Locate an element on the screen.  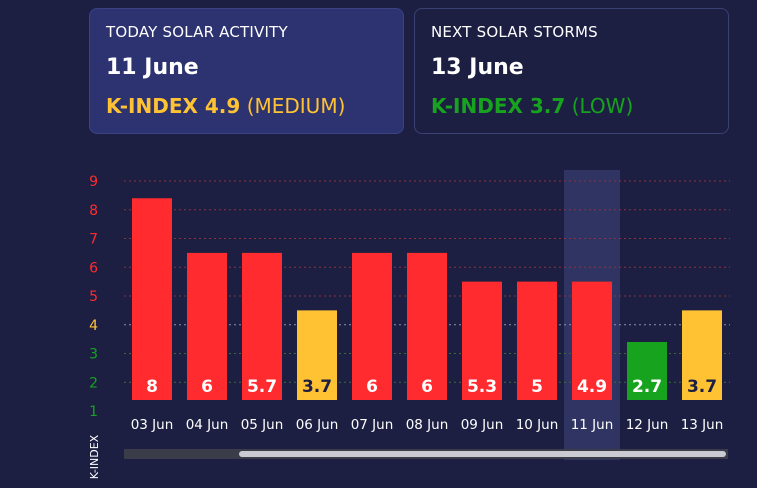
y-tick-label: 9 is located at coordinates (93, 182).